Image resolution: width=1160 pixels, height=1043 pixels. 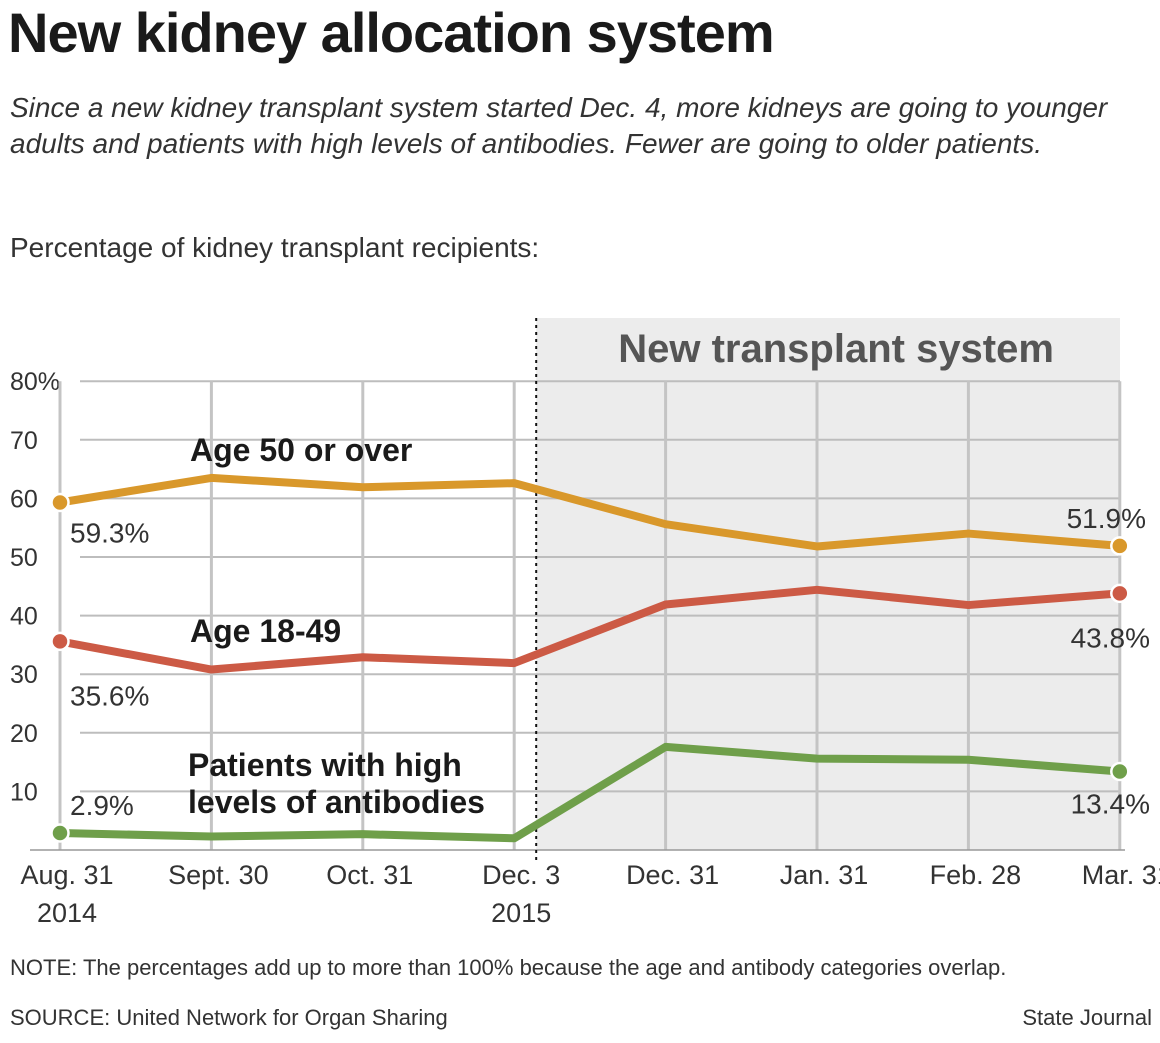 I want to click on series-name-label: levels of antibodies, so click(x=336, y=802).